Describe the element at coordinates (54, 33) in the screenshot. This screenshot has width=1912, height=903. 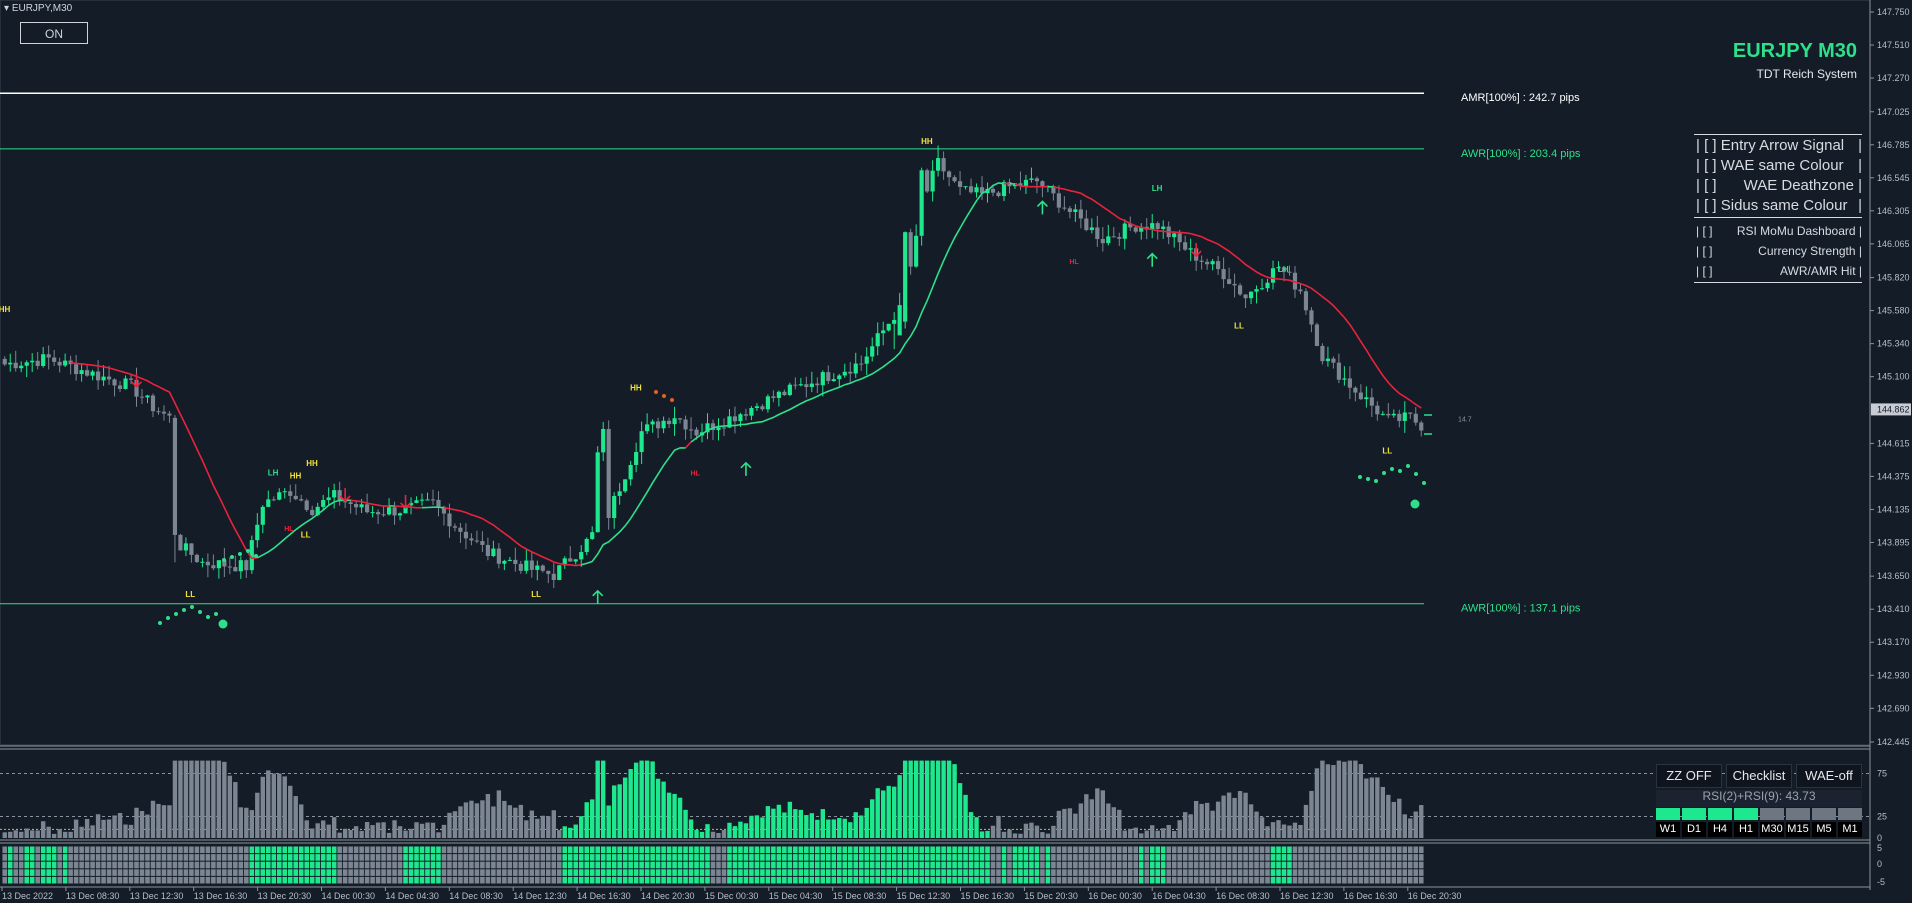
I see `on-button: ON` at that location.